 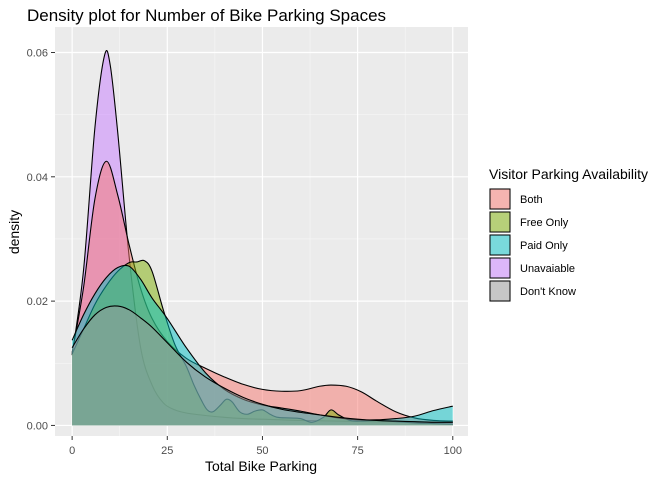 What do you see at coordinates (37, 53) in the screenshot?
I see `y-tick-label: 0.06` at bounding box center [37, 53].